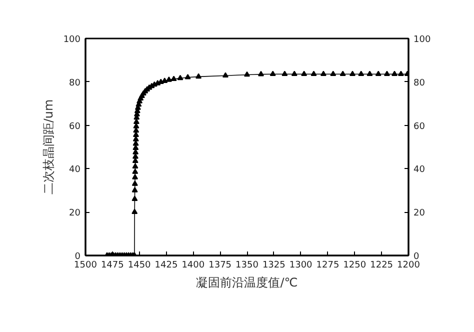 The image size is (474, 332). What do you see at coordinates (328, 265) in the screenshot?
I see `x-tick-label: 1275` at bounding box center [328, 265].